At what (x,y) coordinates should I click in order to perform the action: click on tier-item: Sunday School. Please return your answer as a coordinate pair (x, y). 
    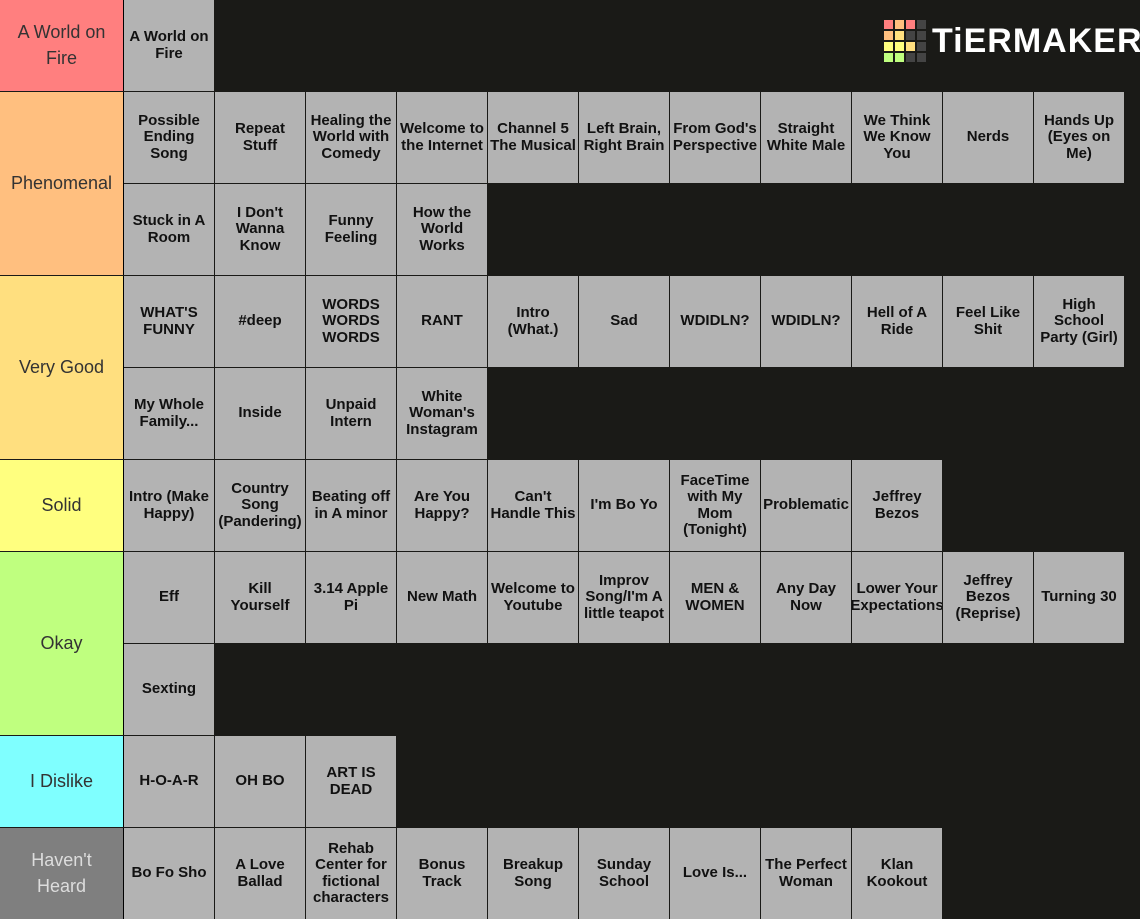
    Looking at the image, I should click on (624, 873).